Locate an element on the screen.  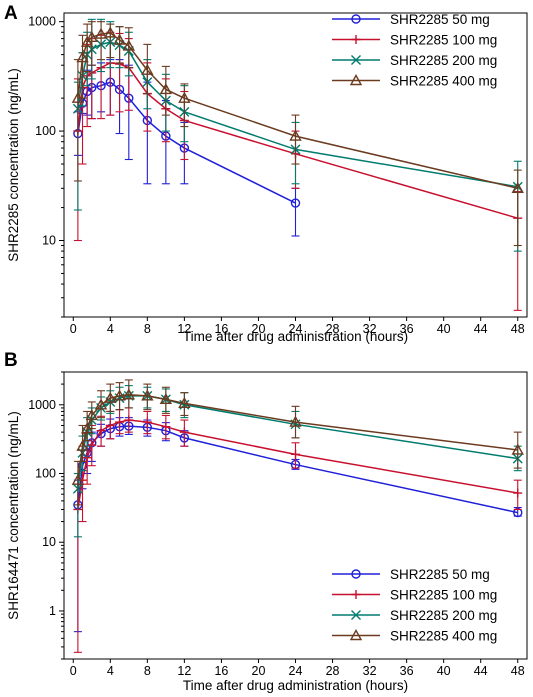
panel-a-x-axis-title: Time after drug administration (hours) is located at coordinates (295, 336).